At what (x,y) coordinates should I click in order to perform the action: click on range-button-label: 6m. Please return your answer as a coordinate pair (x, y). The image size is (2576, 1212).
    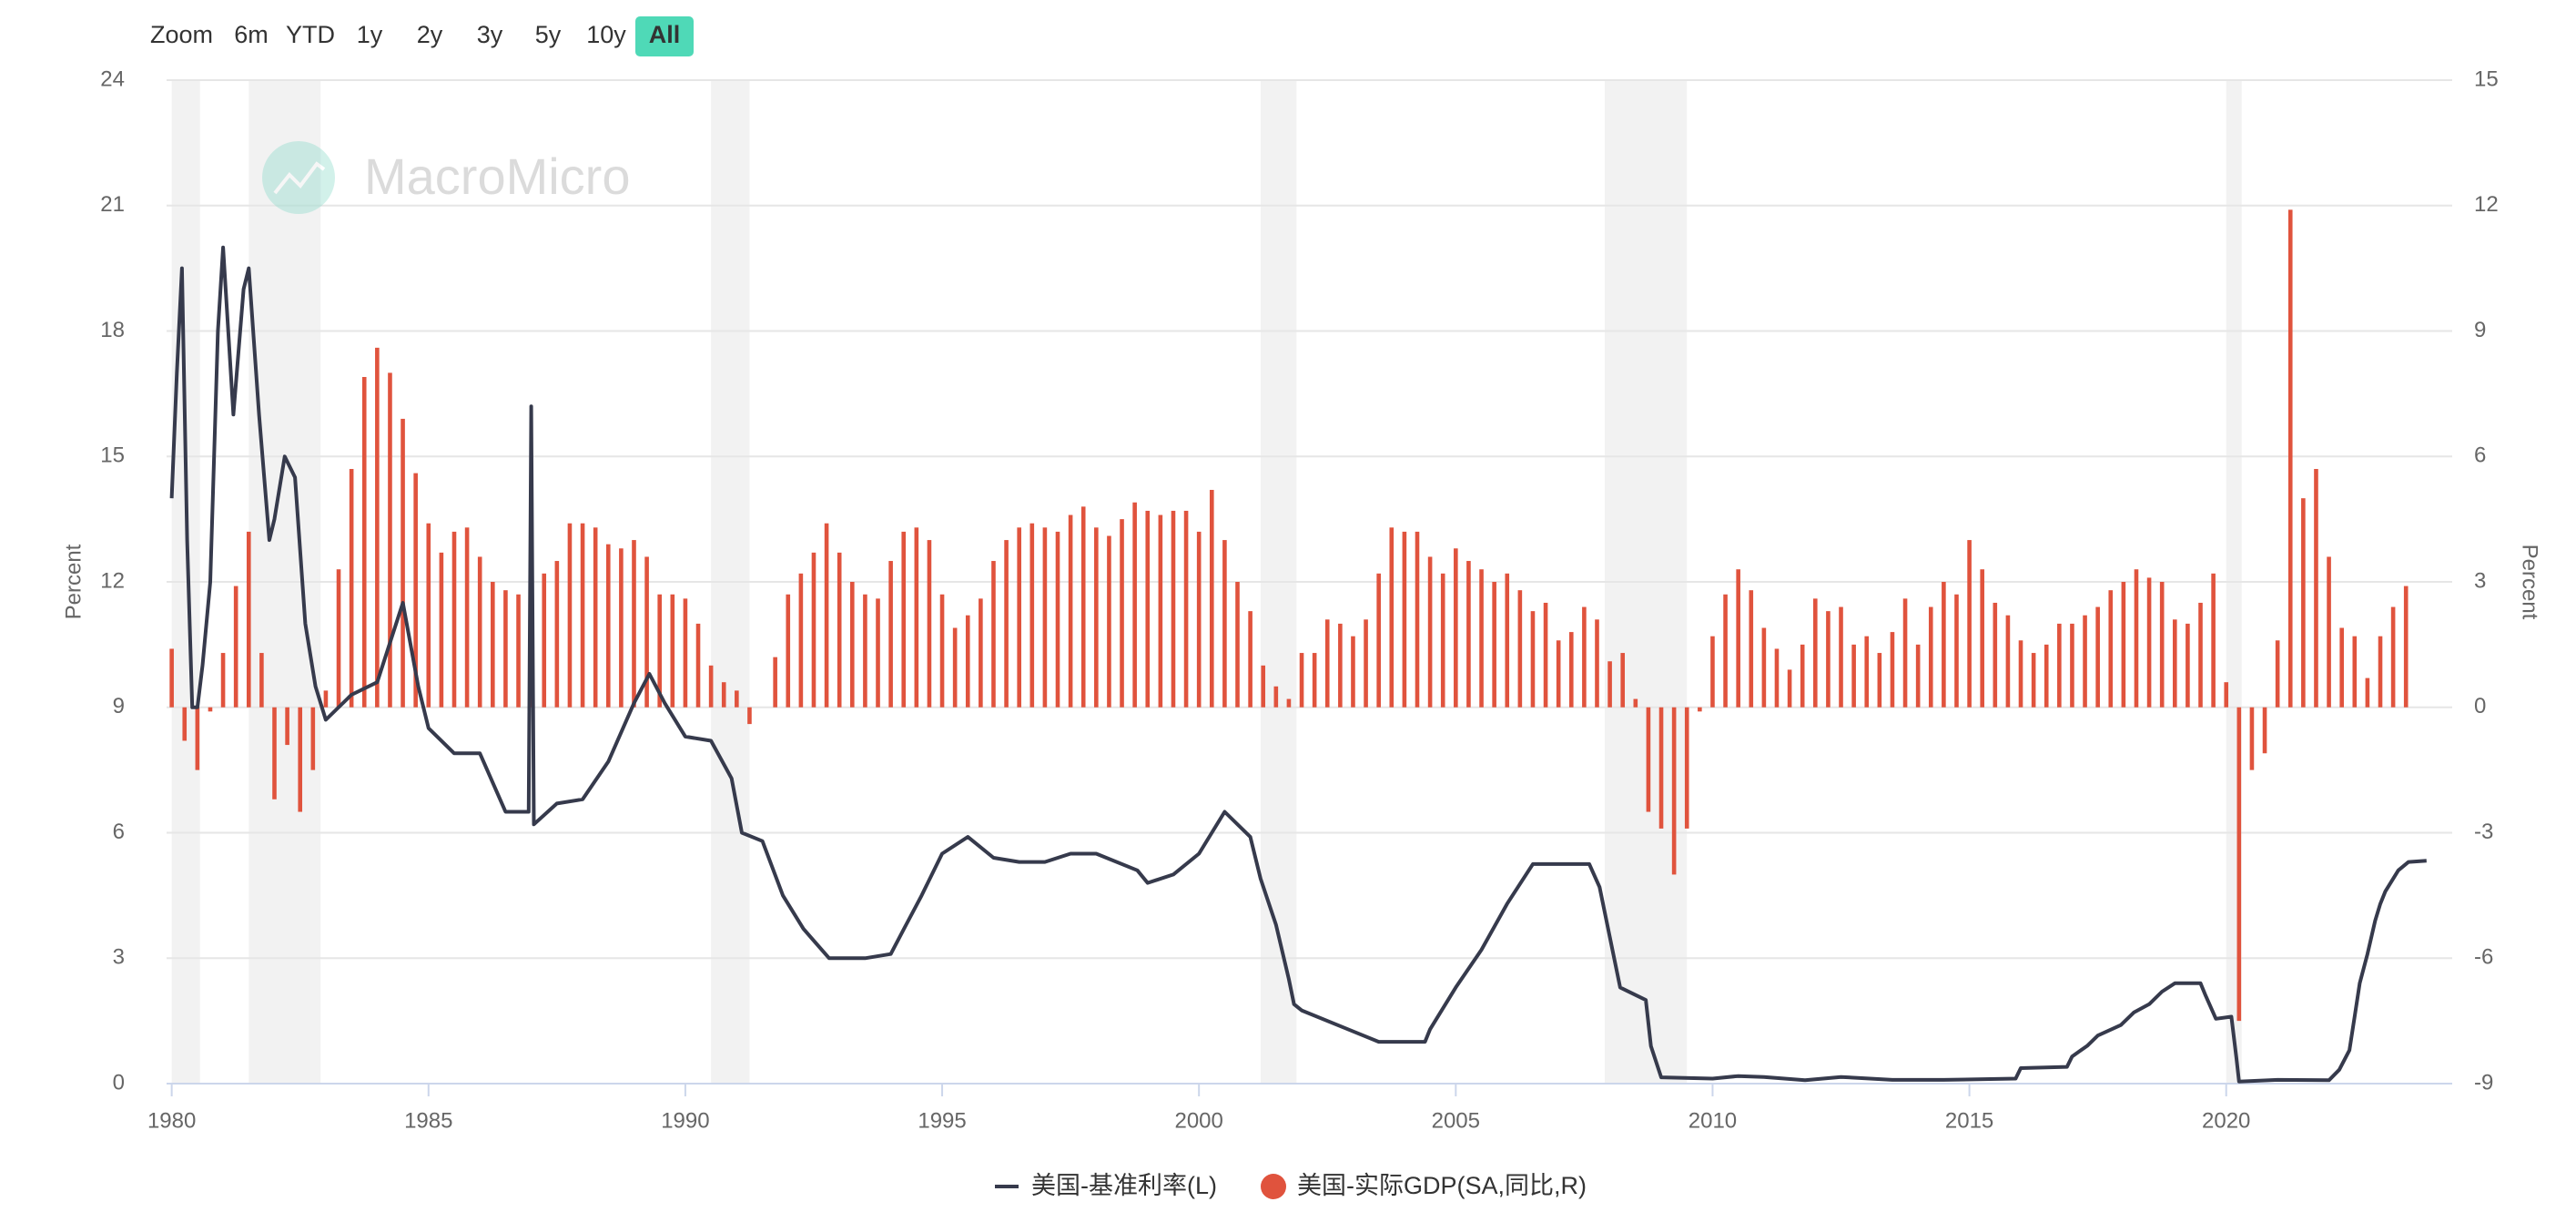
    Looking at the image, I should click on (251, 34).